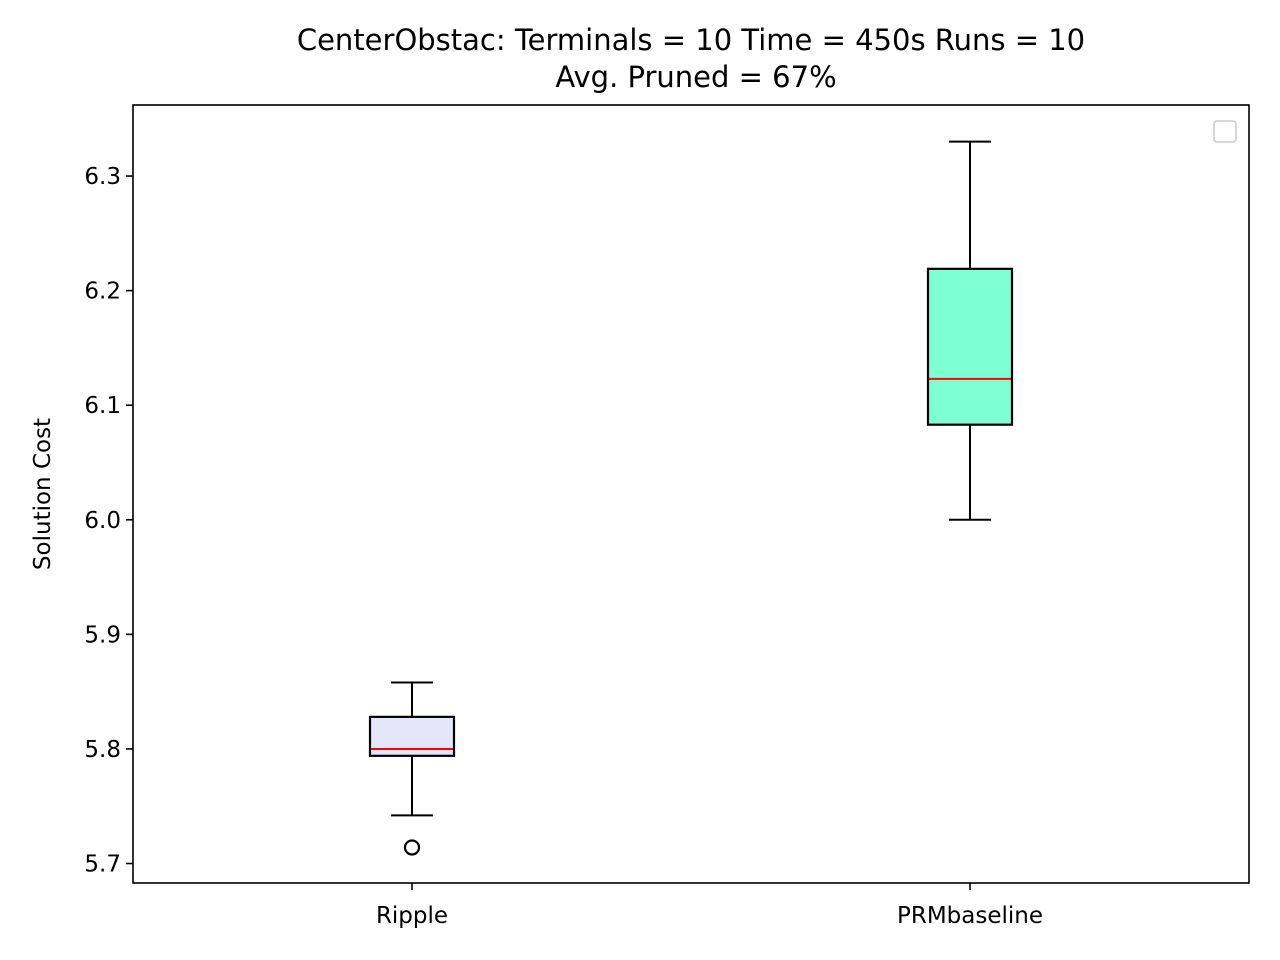 The width and height of the screenshot is (1280, 960). Describe the element at coordinates (102, 177) in the screenshot. I see `y-tick-label: 6.3` at that location.